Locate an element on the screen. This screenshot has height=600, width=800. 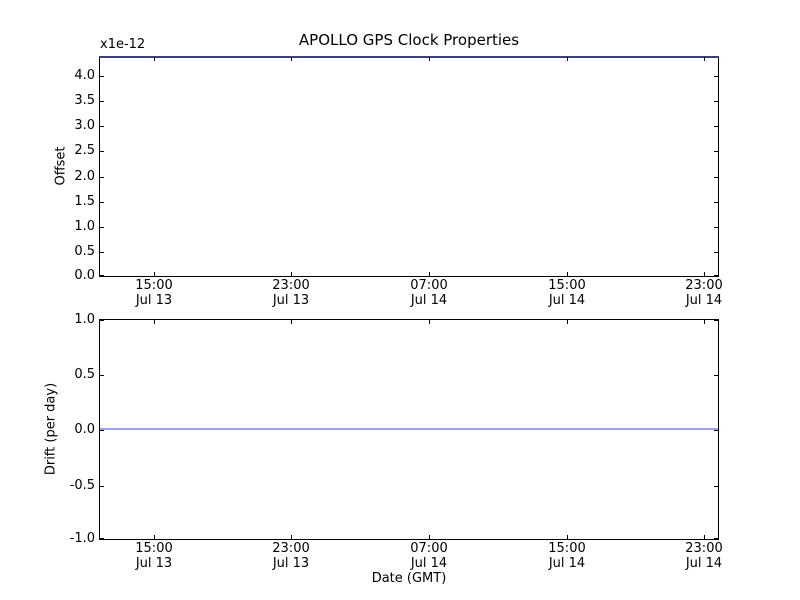
y-tick-label: -1.0 is located at coordinates (82, 538).